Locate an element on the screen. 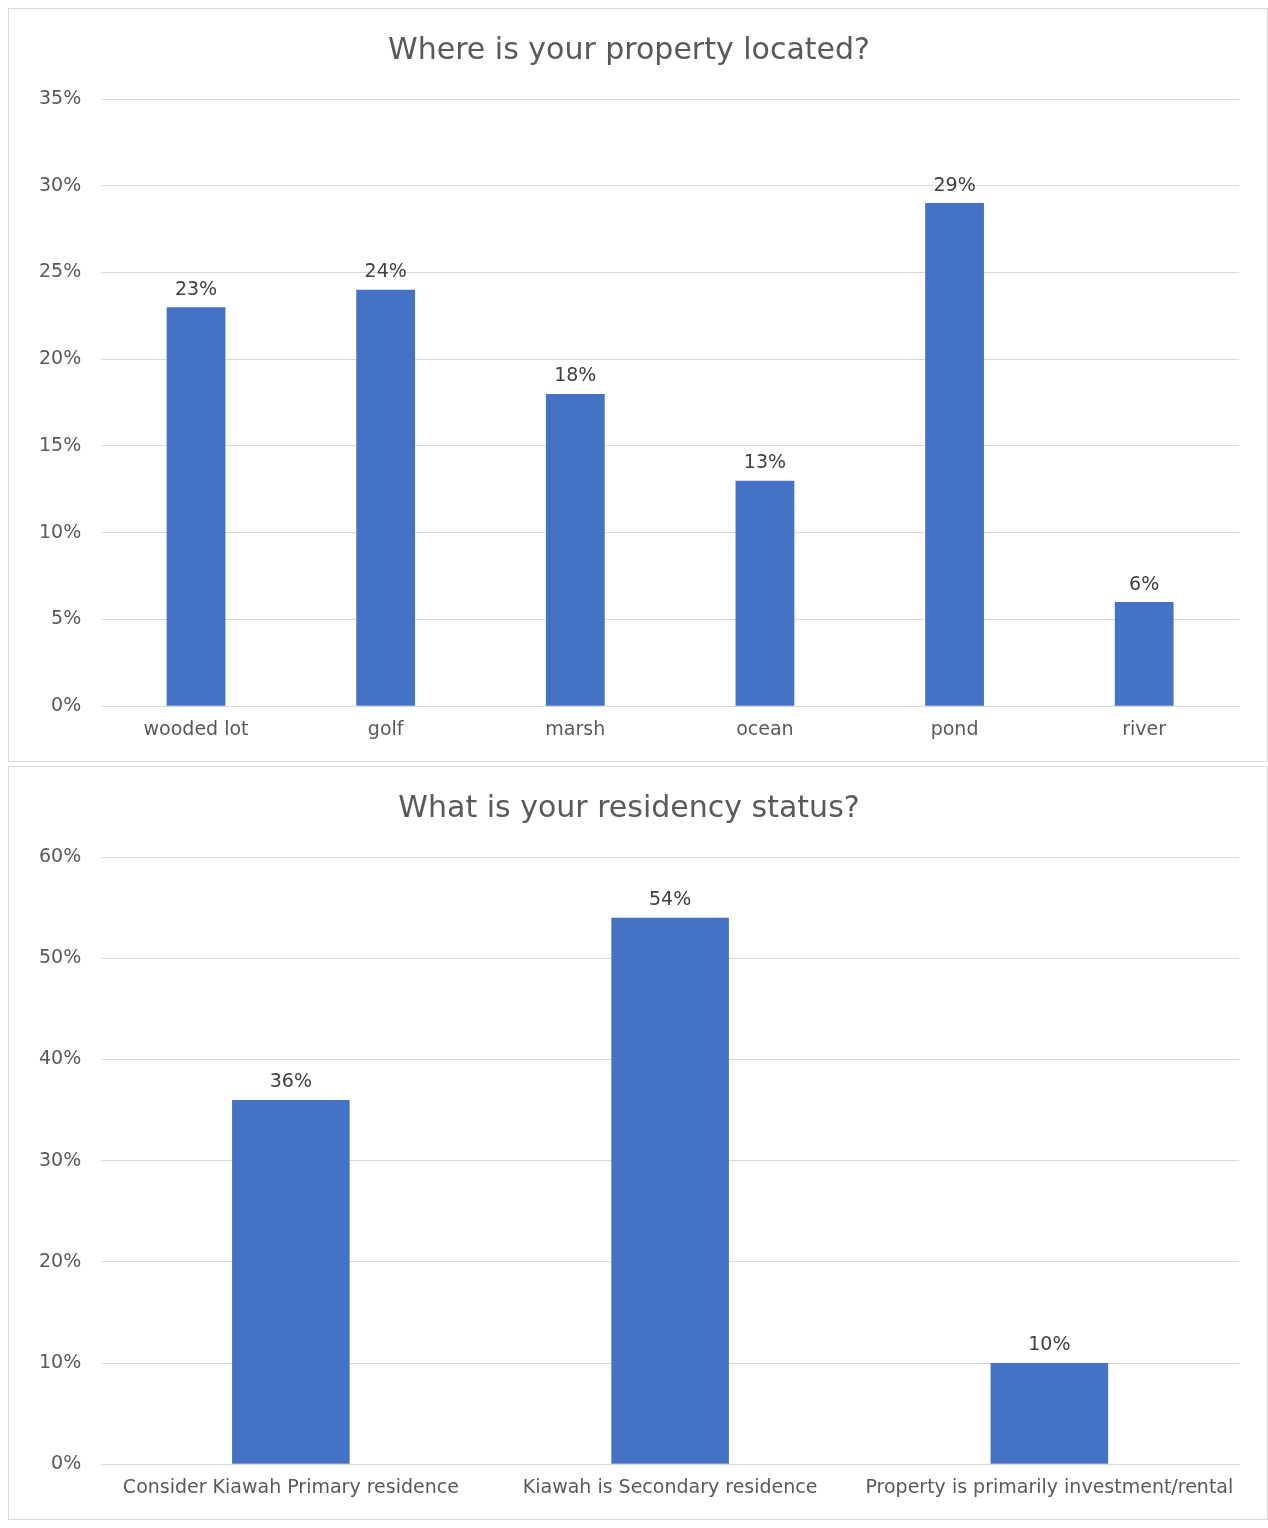  x-tick-label: river is located at coordinates (1144, 727).